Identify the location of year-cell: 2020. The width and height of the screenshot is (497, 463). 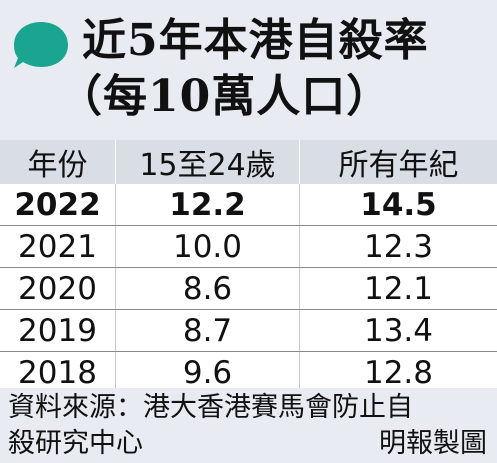
(57, 288).